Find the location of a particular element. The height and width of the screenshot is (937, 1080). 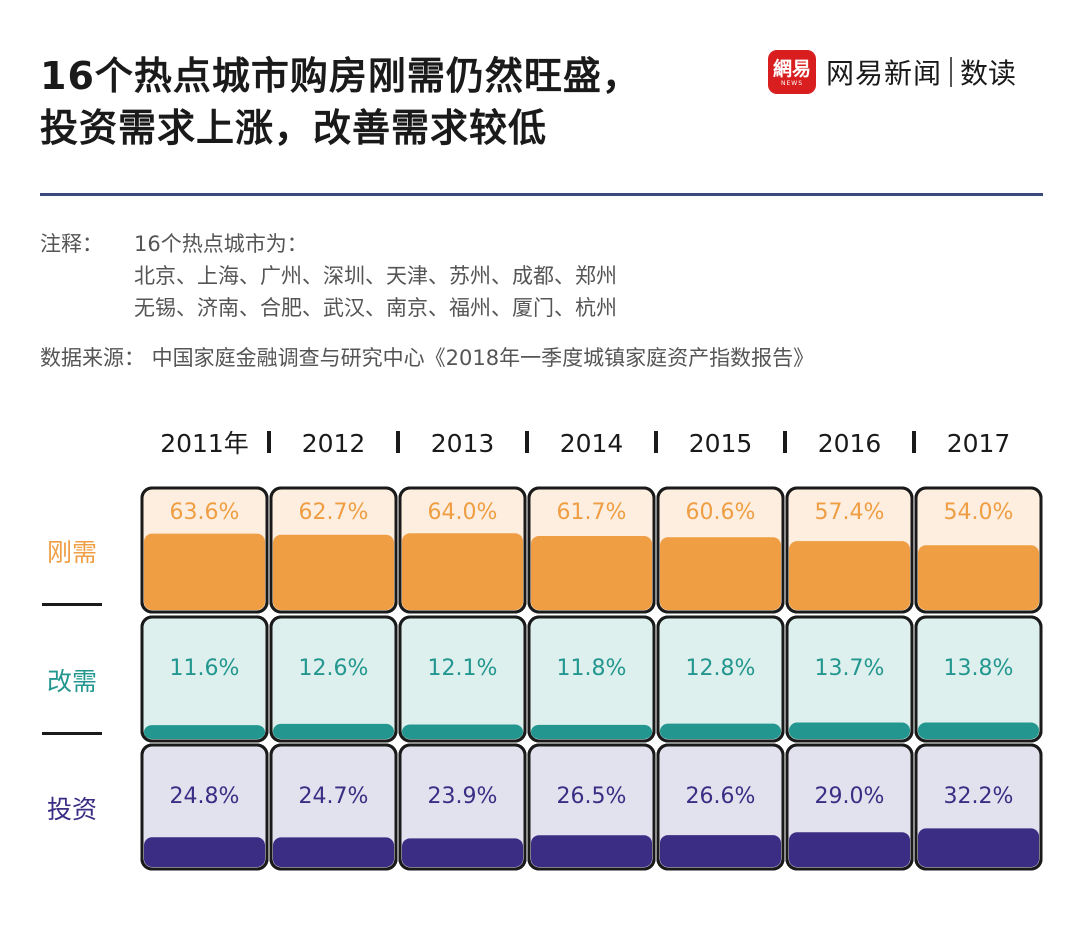

data-label: 13.7% is located at coordinates (850, 668).